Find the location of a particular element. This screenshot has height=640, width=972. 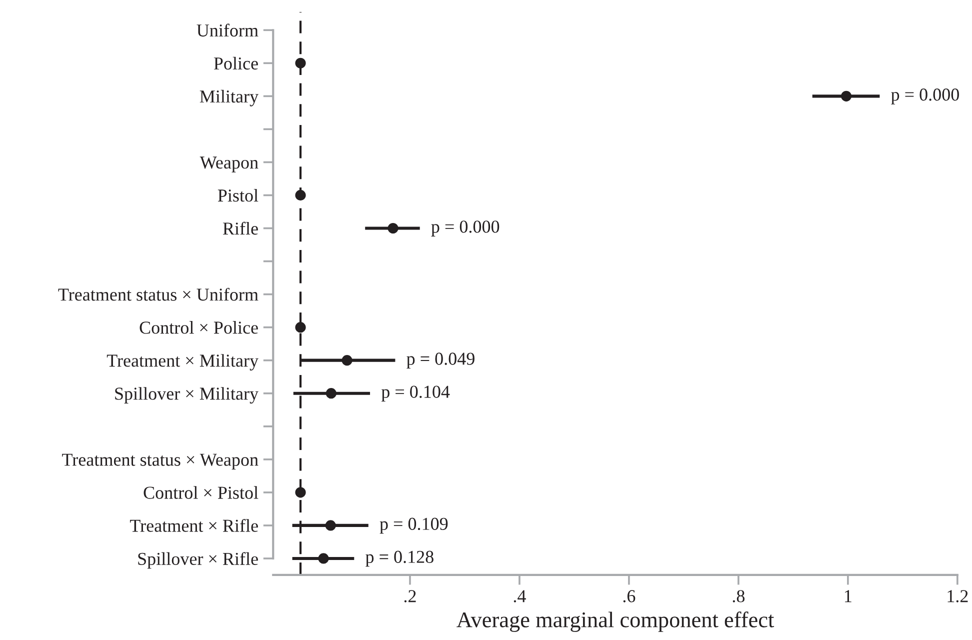

y-tick-label: Police is located at coordinates (236, 63).